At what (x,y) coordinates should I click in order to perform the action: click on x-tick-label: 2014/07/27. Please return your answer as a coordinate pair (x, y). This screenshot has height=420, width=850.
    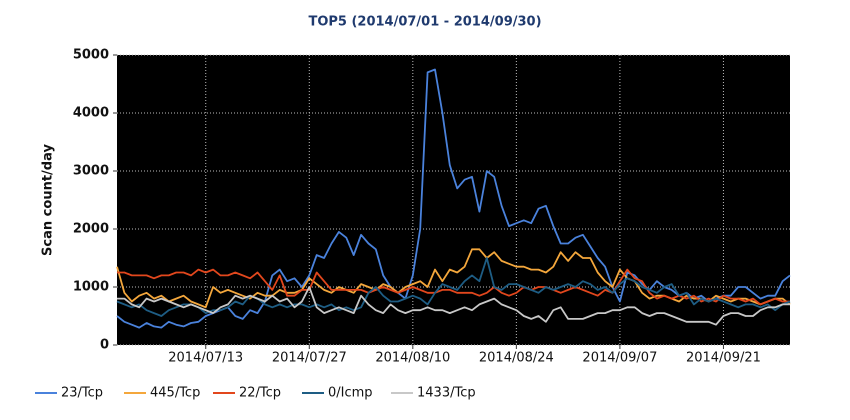
    Looking at the image, I should click on (309, 358).